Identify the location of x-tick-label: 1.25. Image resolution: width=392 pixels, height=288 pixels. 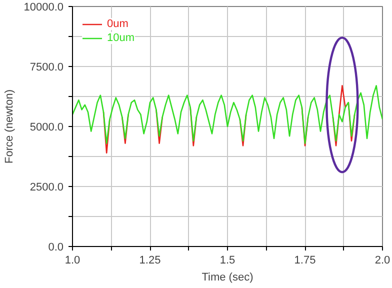
(150, 260).